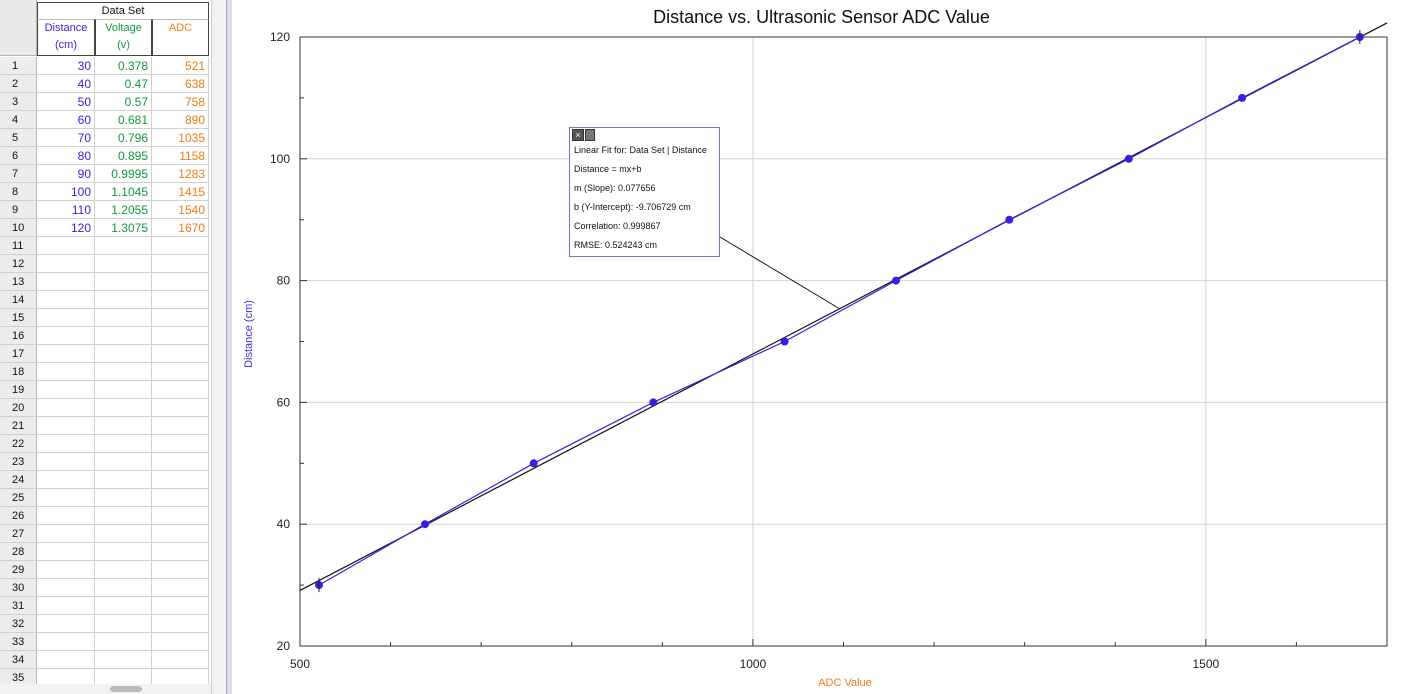  I want to click on cell-adc: 638, so click(180, 84).